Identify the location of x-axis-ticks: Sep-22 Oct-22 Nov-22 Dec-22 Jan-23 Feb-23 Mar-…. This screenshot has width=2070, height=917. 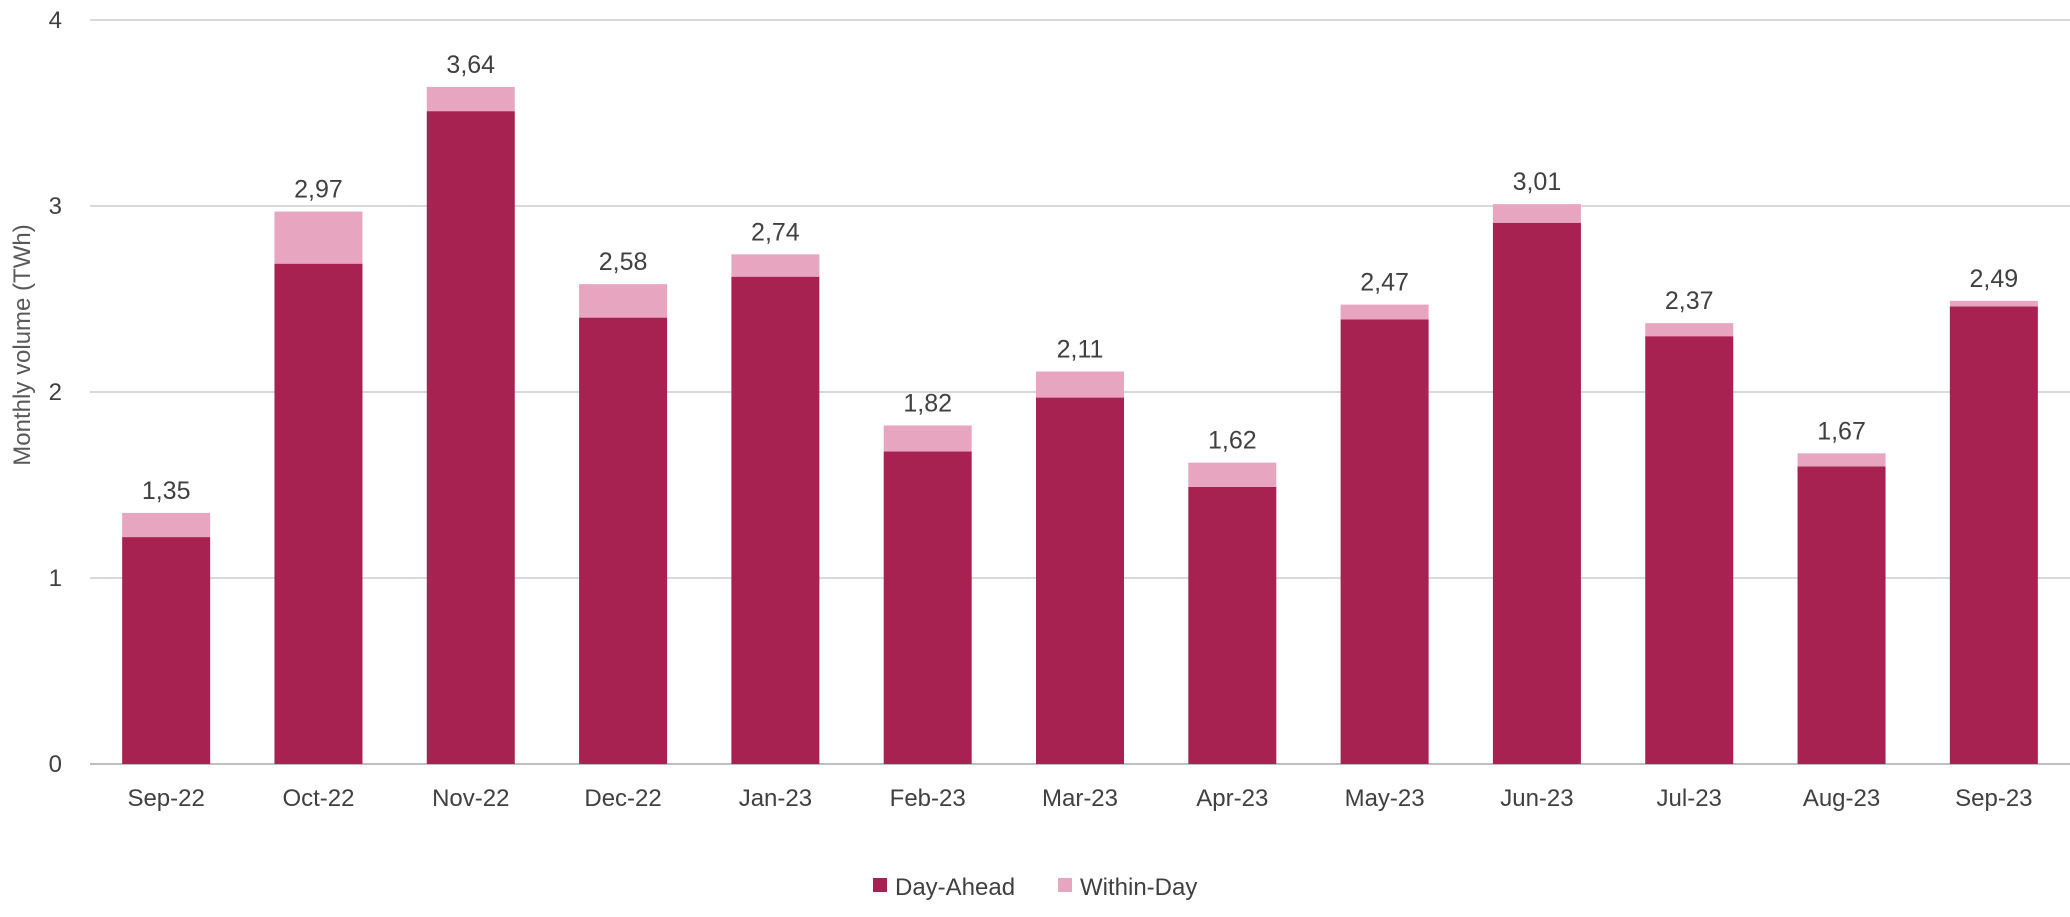
(1079, 798).